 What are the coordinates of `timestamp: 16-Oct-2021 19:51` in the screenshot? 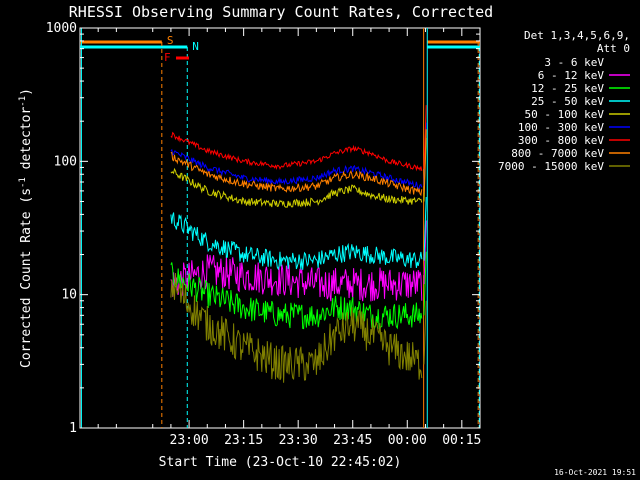 It's located at (595, 472).